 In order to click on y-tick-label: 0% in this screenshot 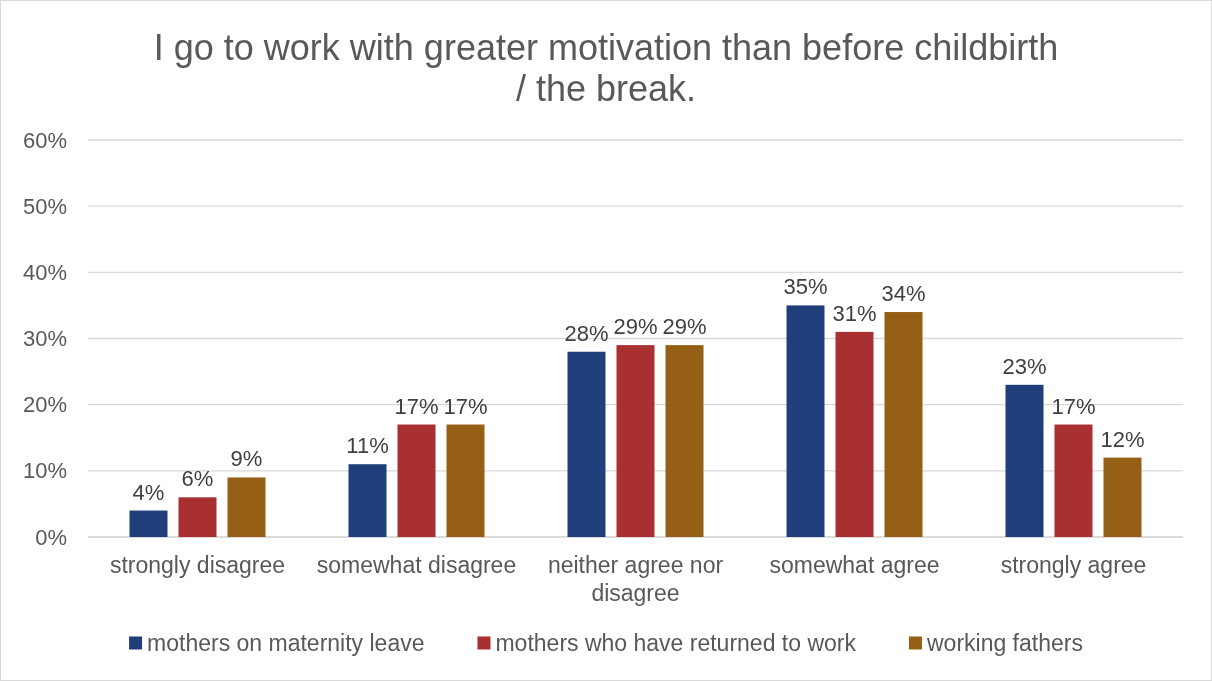, I will do `click(51, 537)`.